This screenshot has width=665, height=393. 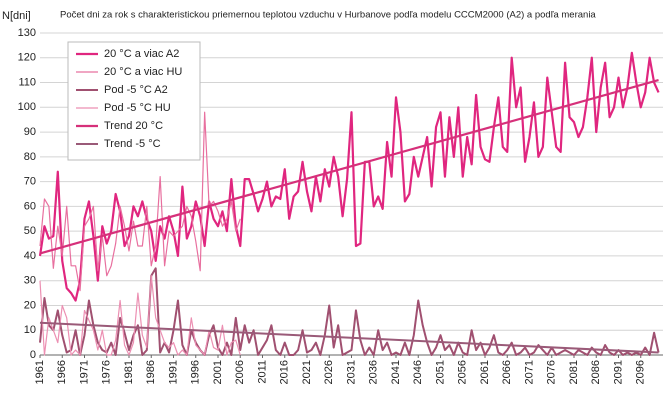 What do you see at coordinates (132, 144) in the screenshot?
I see `legend-label: Trend -5 °C` at bounding box center [132, 144].